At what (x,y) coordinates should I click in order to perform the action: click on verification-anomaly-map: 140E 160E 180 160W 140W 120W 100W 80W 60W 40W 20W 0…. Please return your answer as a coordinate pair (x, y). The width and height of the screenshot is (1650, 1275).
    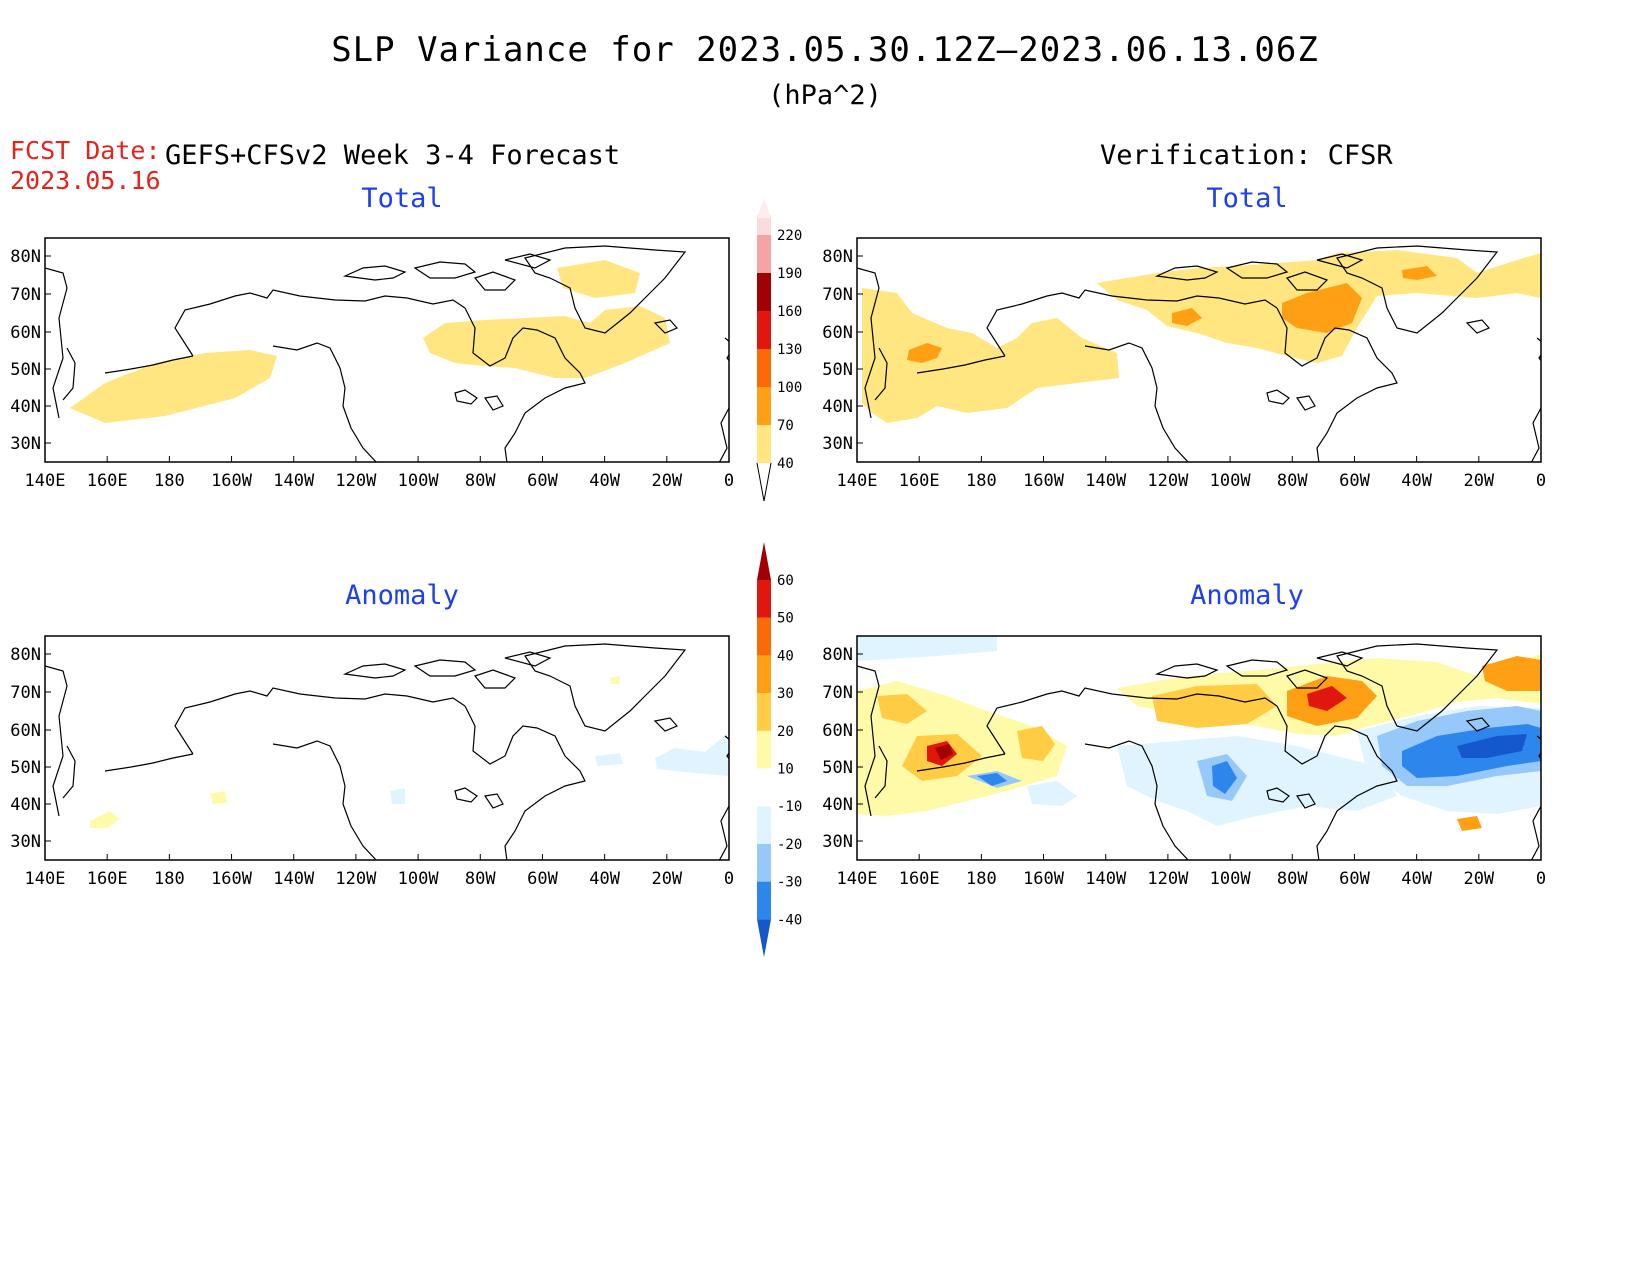
    Looking at the image, I should click on (1184, 762).